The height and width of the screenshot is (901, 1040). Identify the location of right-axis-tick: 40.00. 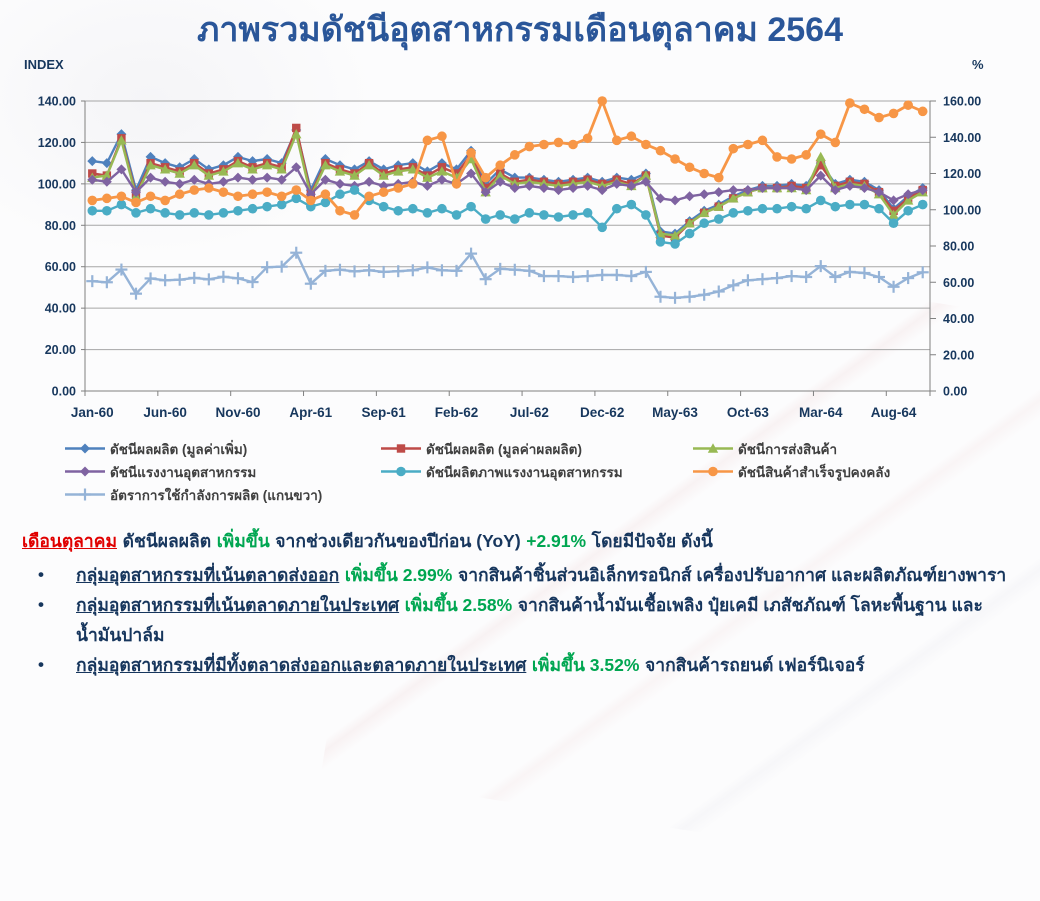
(958, 319).